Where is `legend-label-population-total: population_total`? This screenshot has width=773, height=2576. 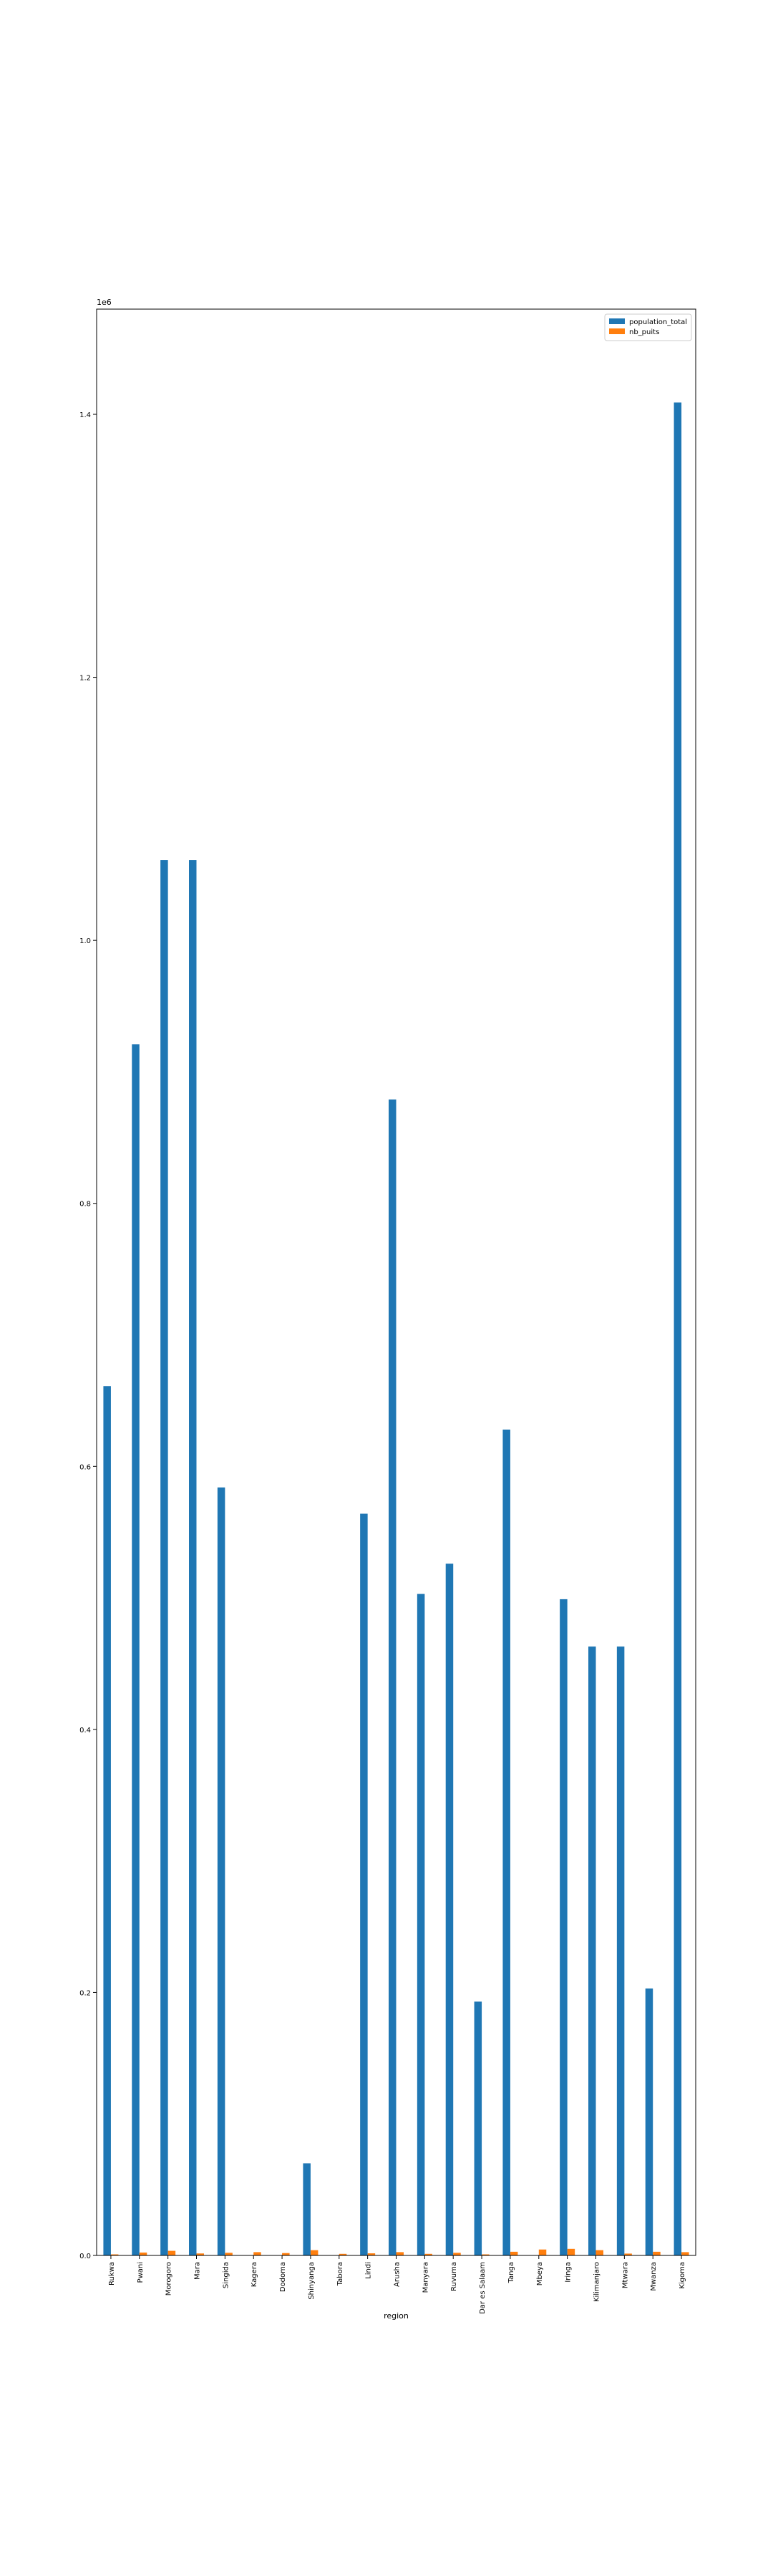
legend-label-population-total: population_total is located at coordinates (658, 322).